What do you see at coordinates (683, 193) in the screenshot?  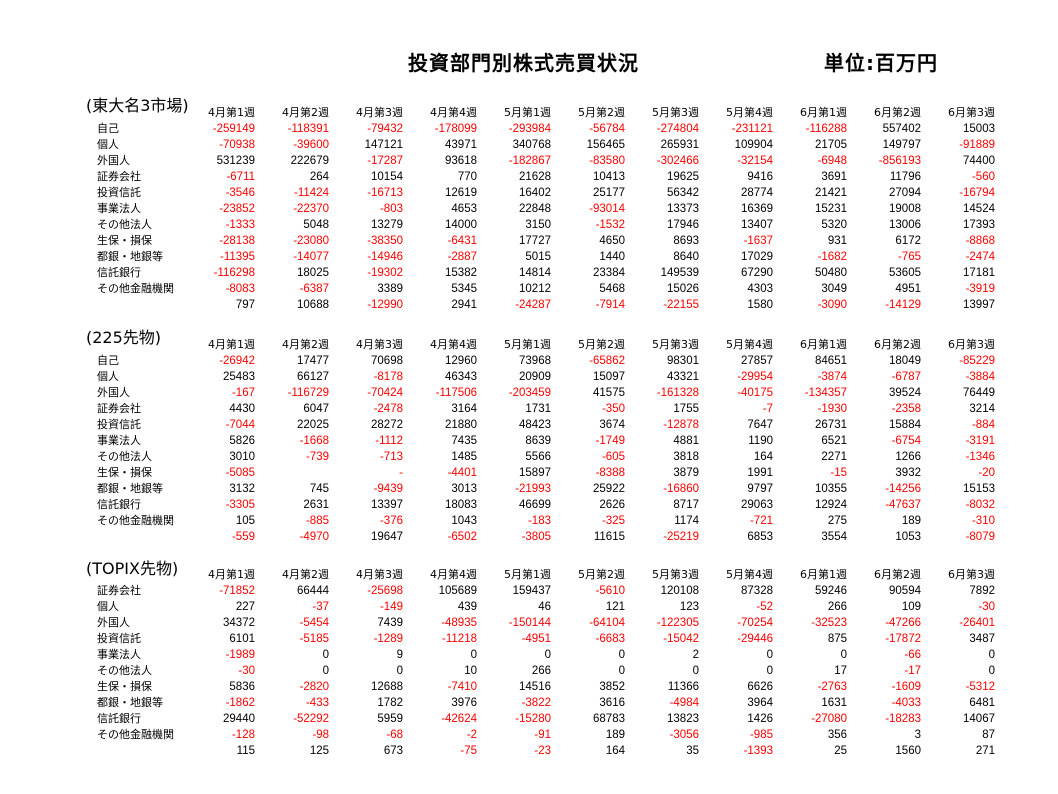 I see `table-cell: 56342` at bounding box center [683, 193].